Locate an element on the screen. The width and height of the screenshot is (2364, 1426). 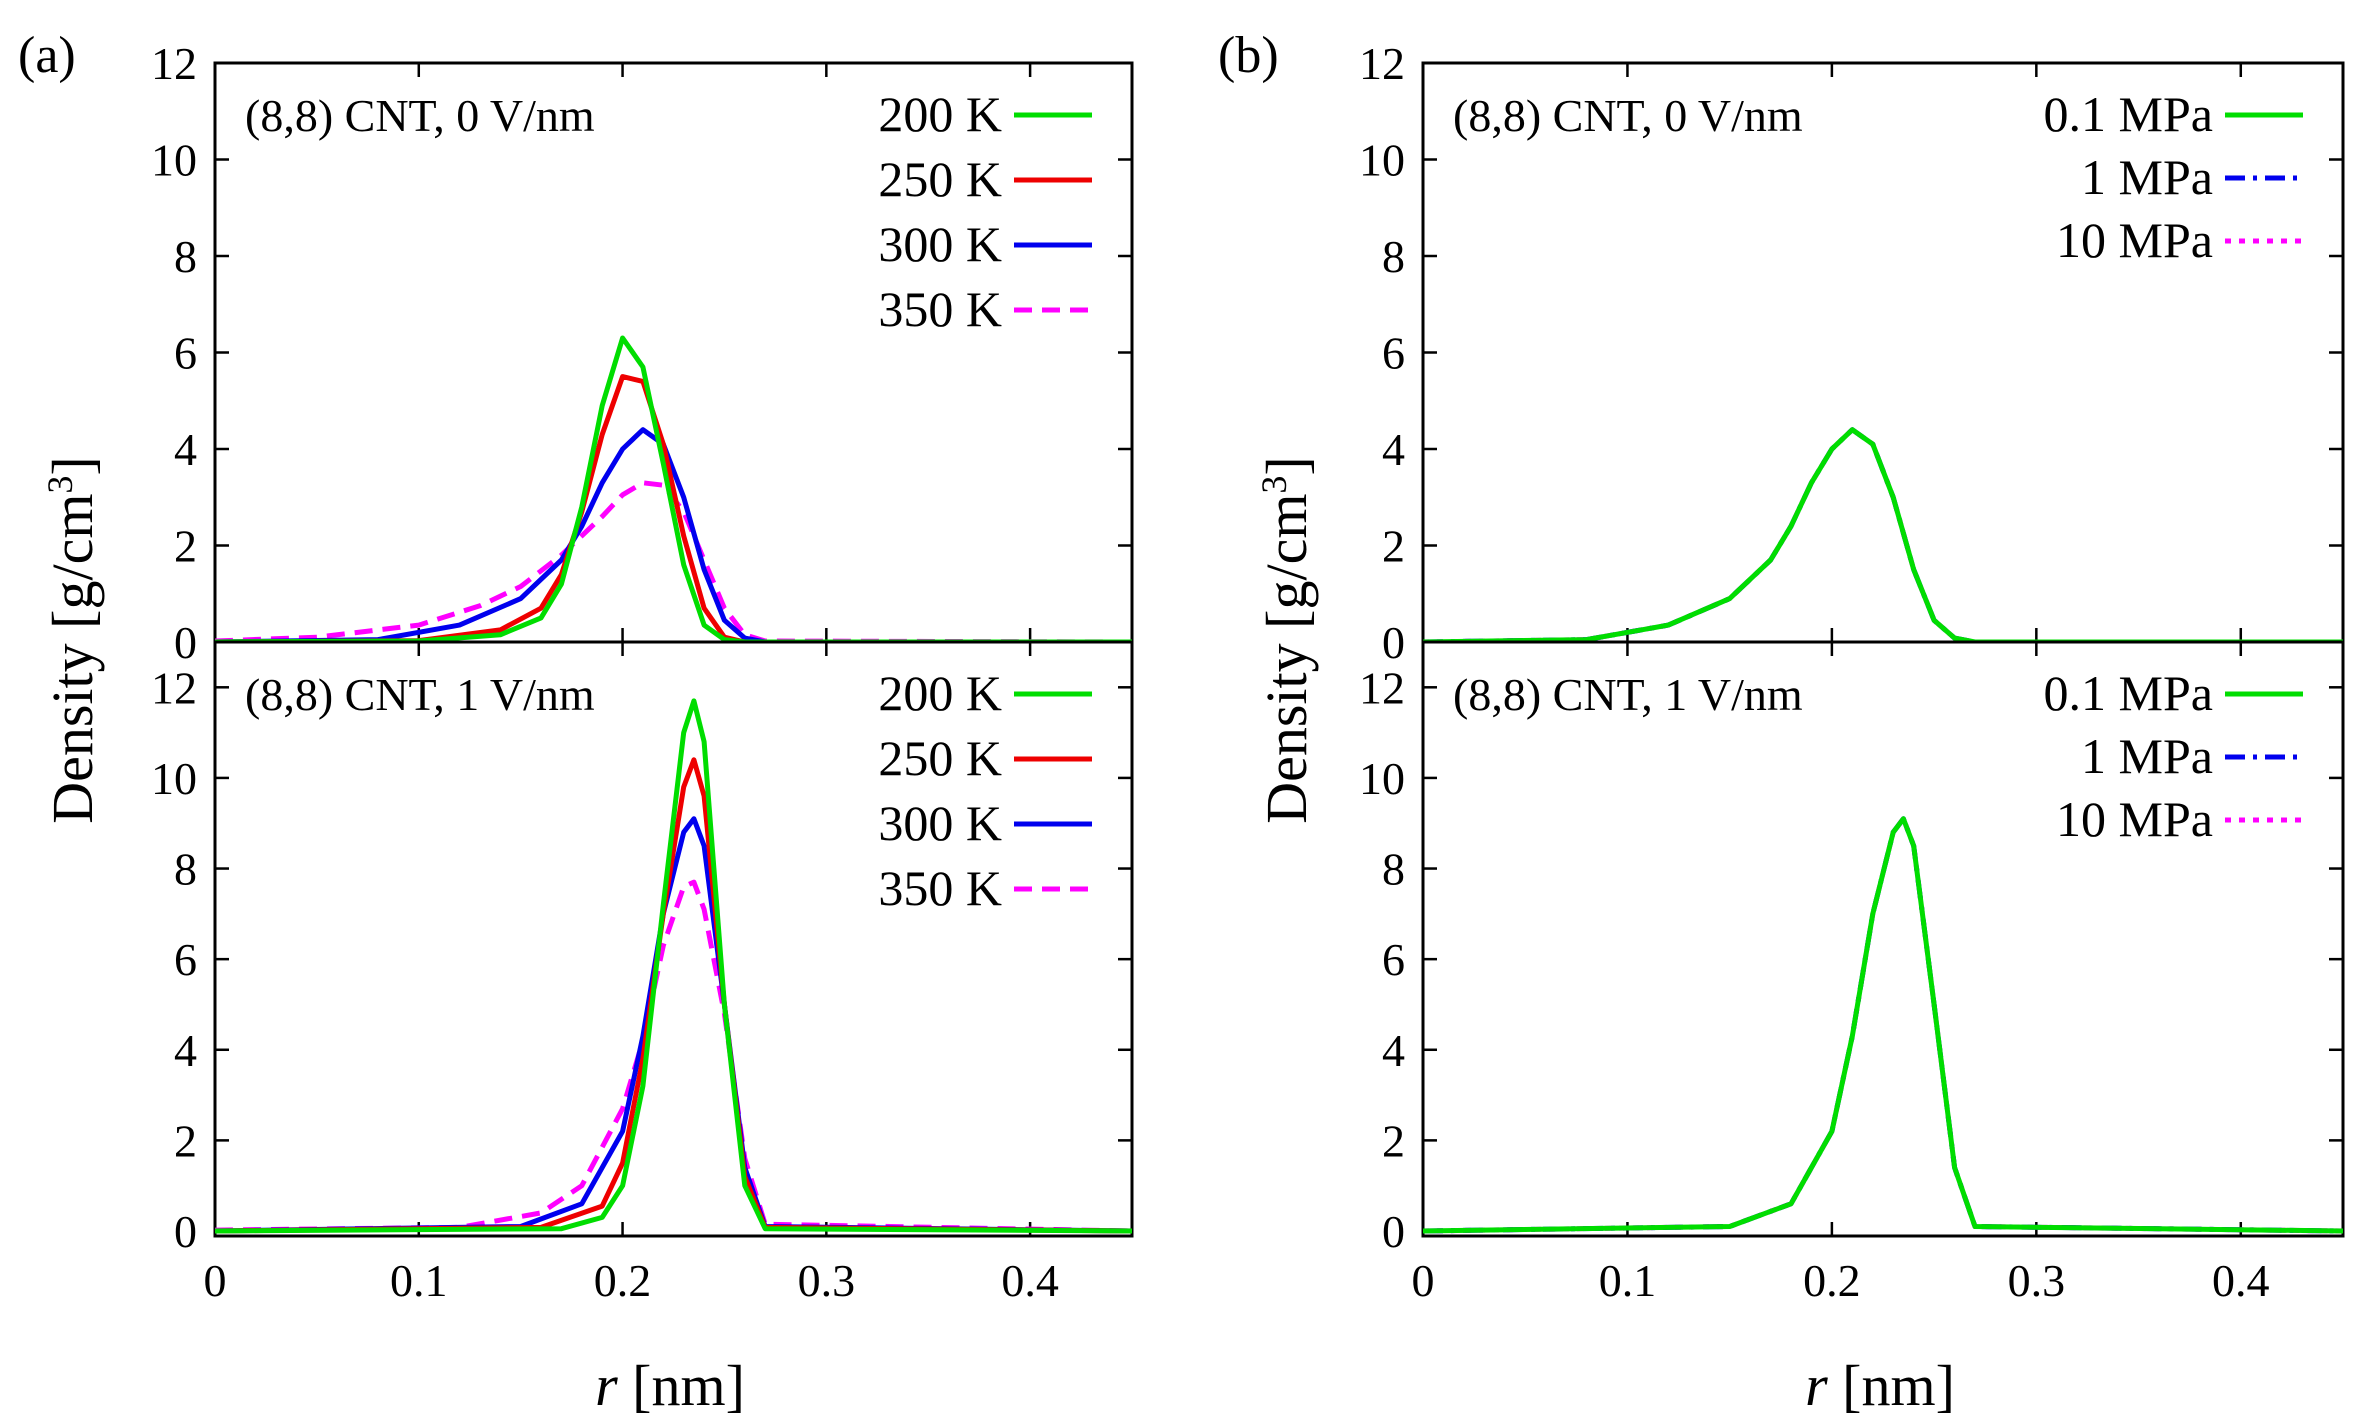
ylabel-b-main: Density [g/cm is located at coordinates (1286, 659).